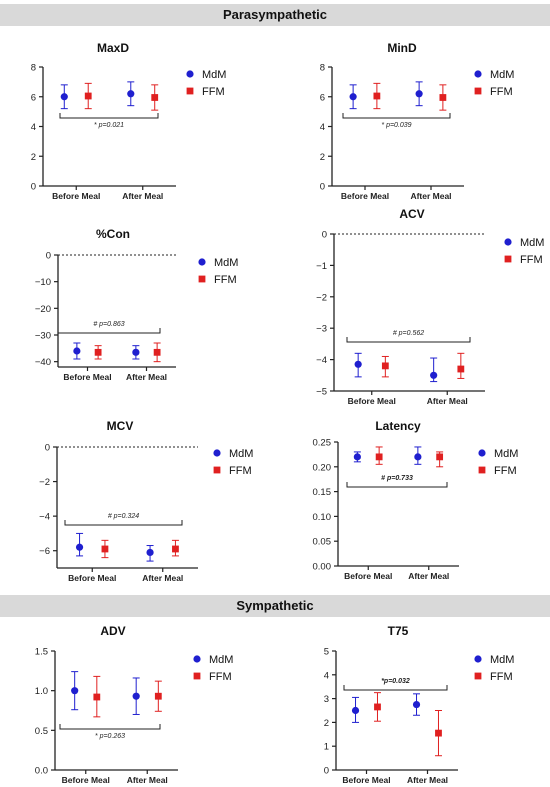  Describe the element at coordinates (397, 478) in the screenshot. I see `significance-annotation: # p=0.733` at that location.